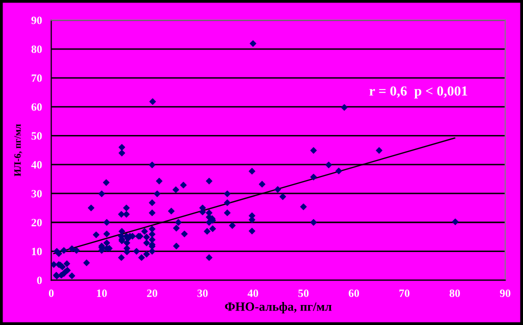  I want to click on x-tick-label: 30, so click(202, 293).